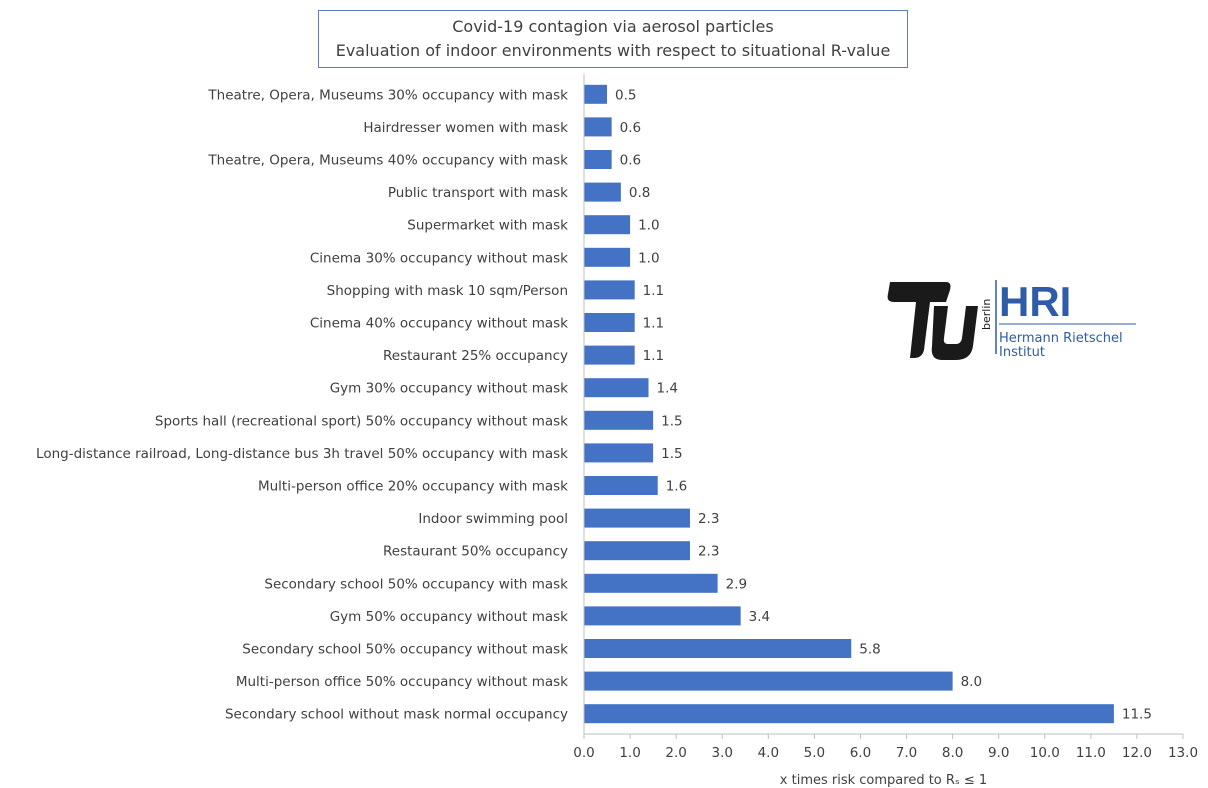  Describe the element at coordinates (883, 780) in the screenshot. I see `x-axis-title: x times risk compared to Rₛ ≤ 1` at that location.